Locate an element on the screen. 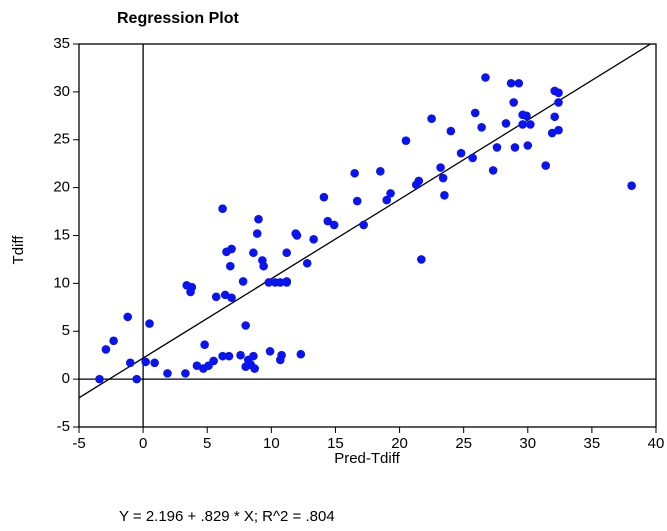 This screenshot has height=531, width=667. y-axis-label: Tdiff is located at coordinates (18, 250).